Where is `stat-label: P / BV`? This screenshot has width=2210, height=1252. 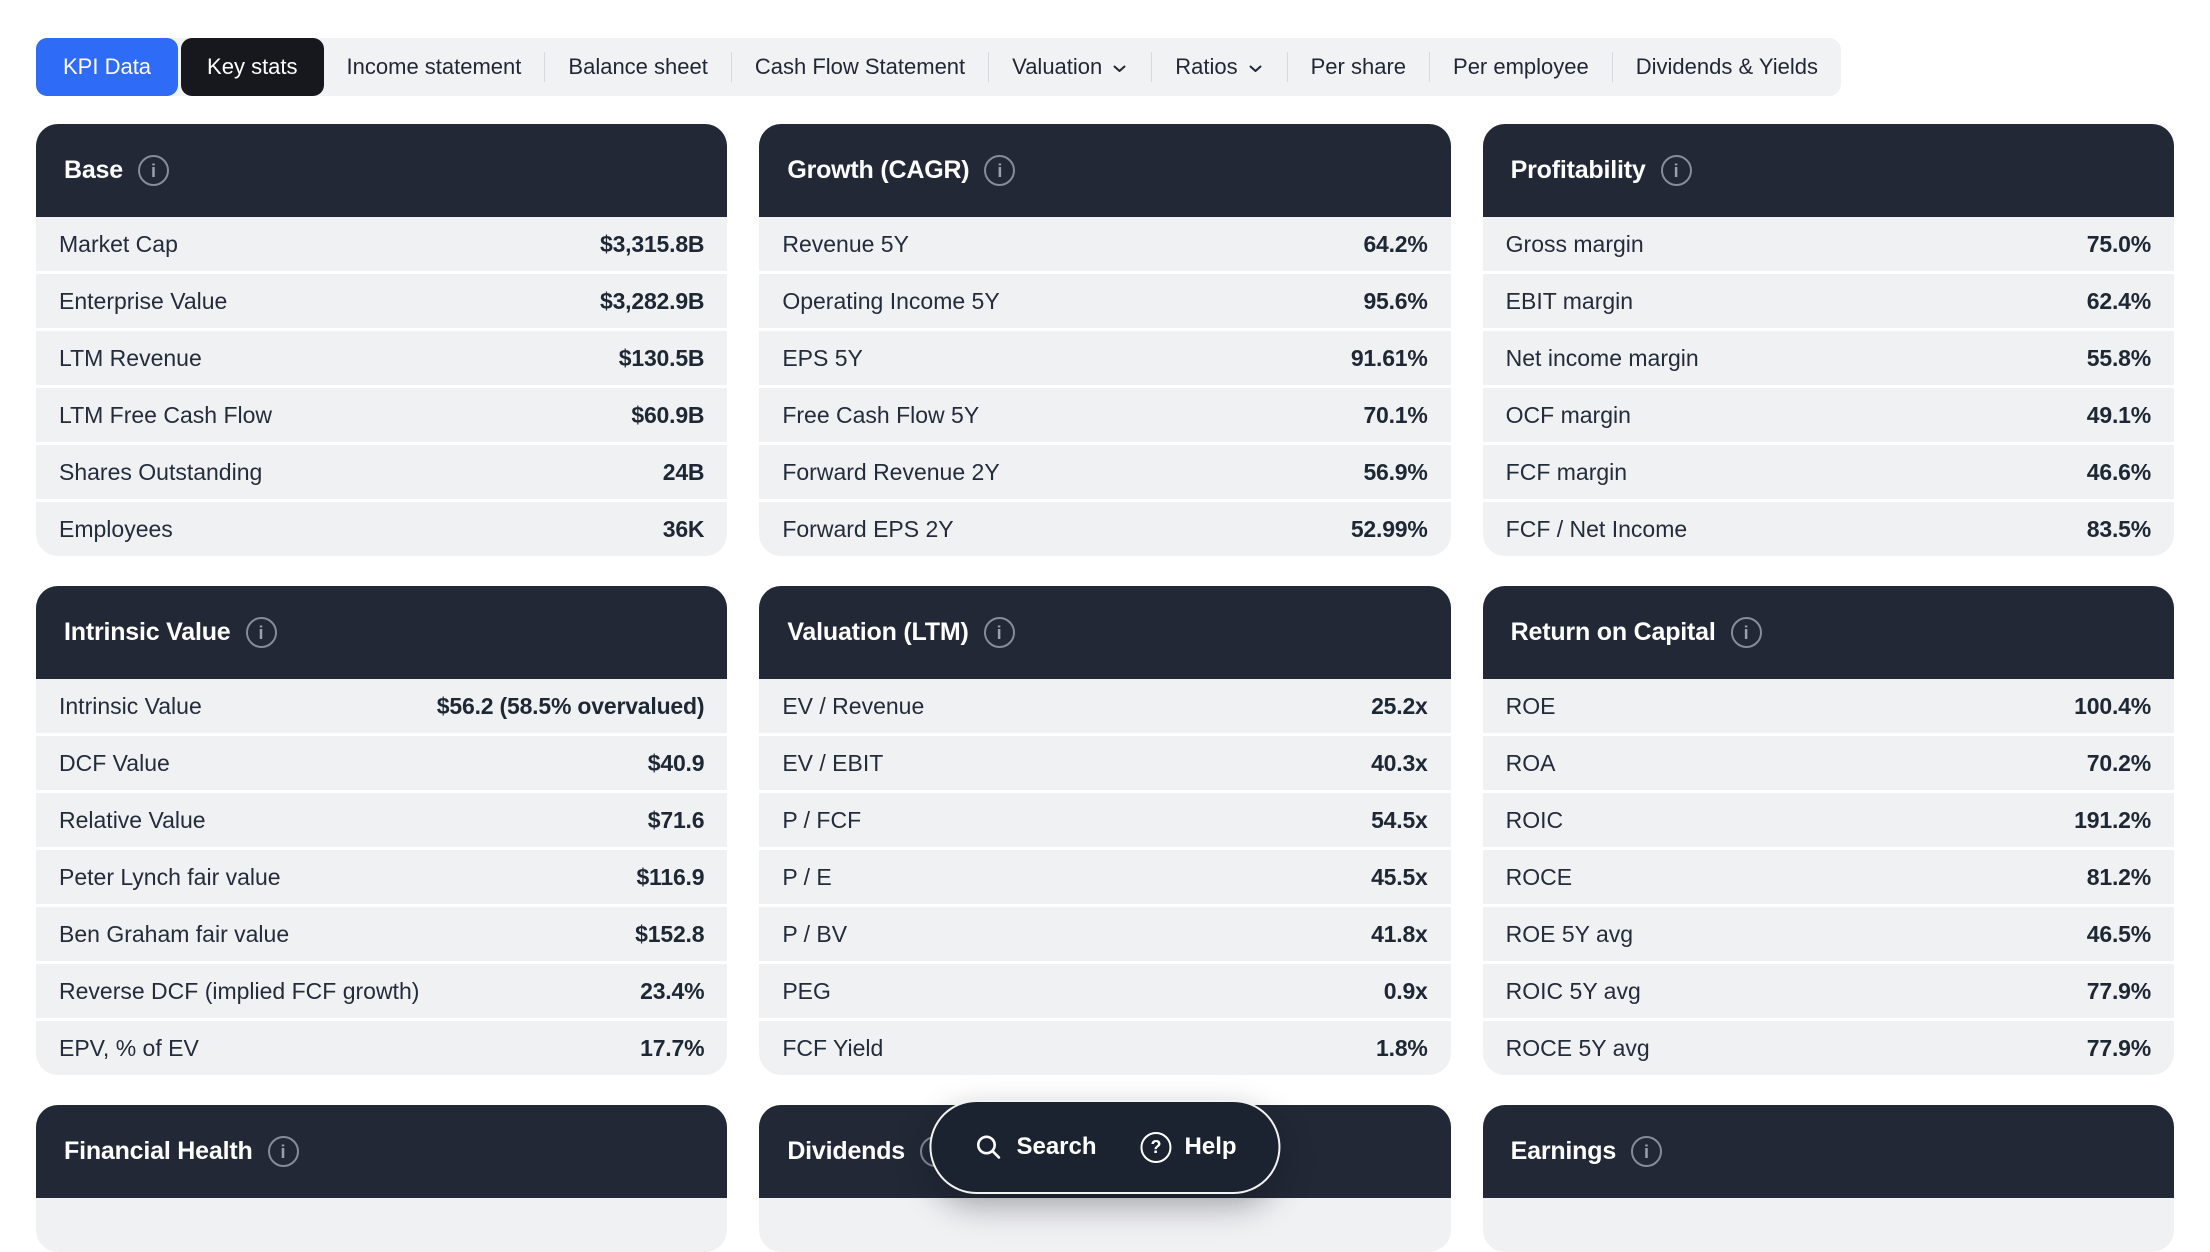
stat-label: P / BV is located at coordinates (815, 933).